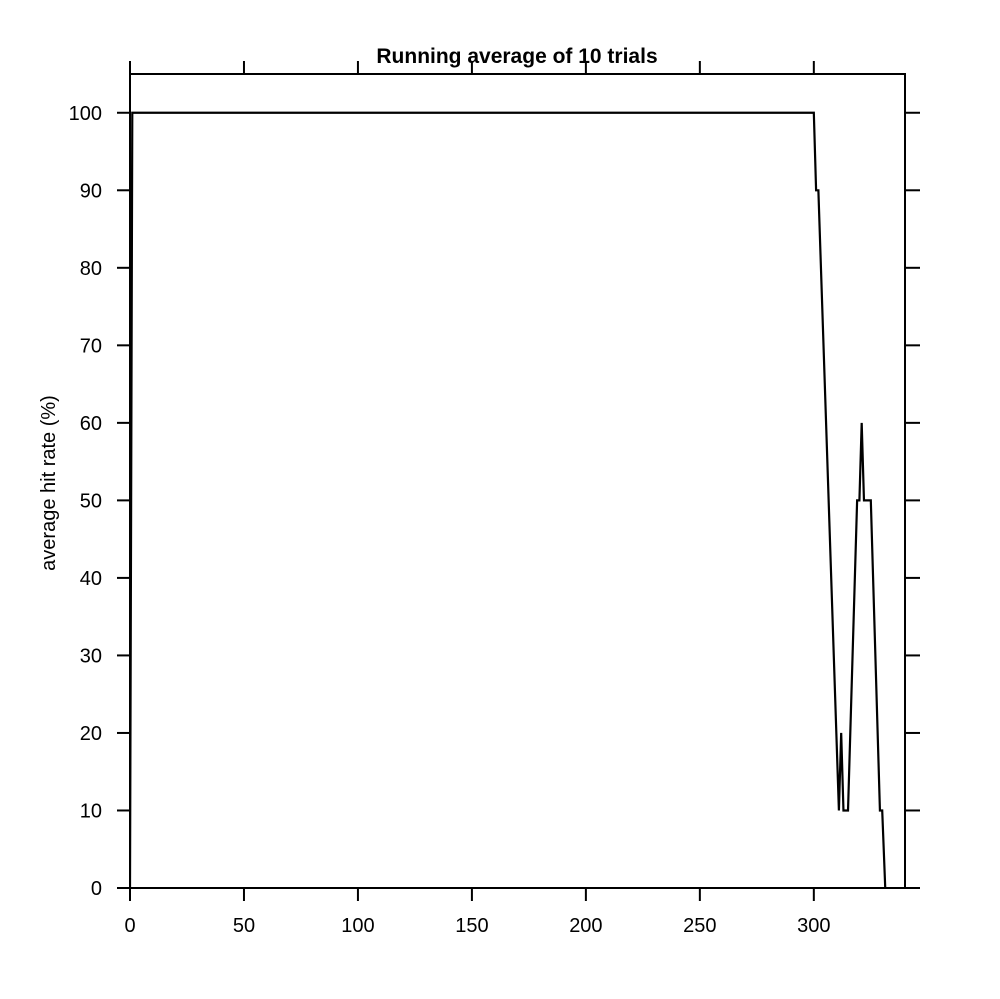  What do you see at coordinates (91, 424) in the screenshot?
I see `y-tick-label: 60` at bounding box center [91, 424].